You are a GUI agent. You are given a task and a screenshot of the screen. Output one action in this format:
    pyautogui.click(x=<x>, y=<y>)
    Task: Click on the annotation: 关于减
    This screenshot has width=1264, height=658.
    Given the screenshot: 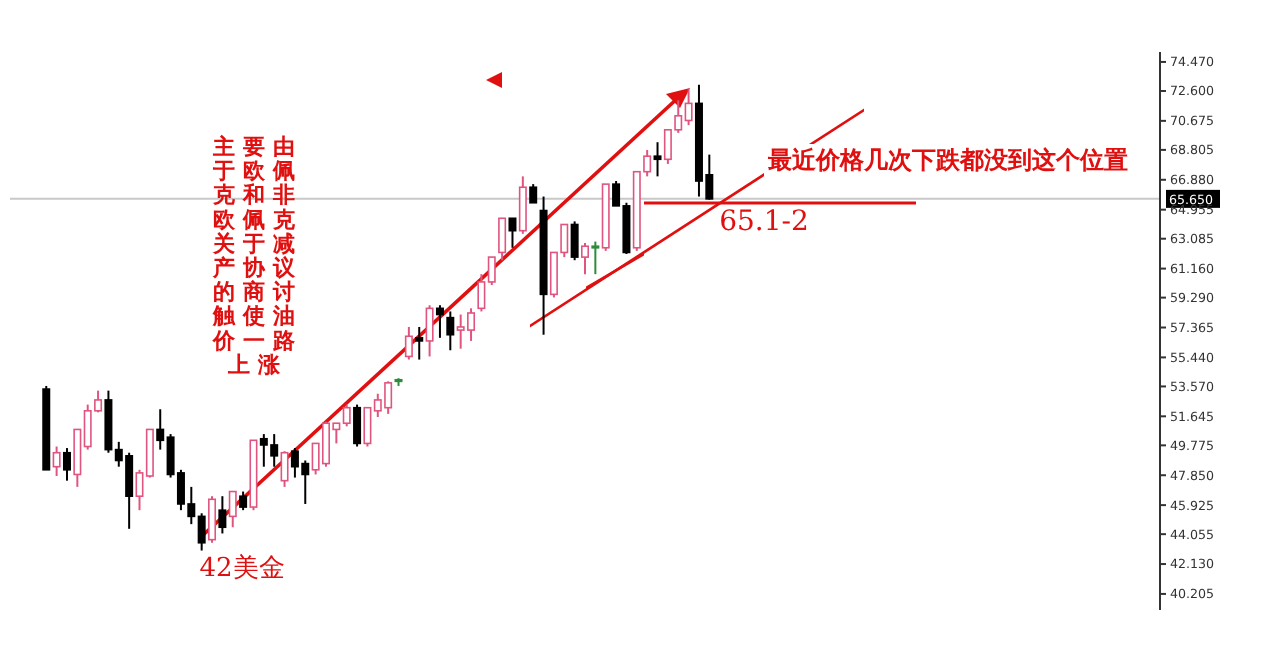 What is the action you would take?
    pyautogui.click(x=258, y=243)
    